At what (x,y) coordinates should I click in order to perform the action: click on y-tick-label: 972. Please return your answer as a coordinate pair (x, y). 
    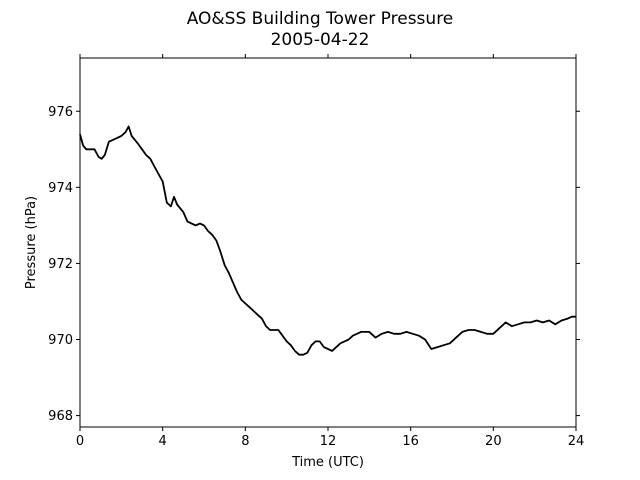
    Looking at the image, I should click on (60, 264).